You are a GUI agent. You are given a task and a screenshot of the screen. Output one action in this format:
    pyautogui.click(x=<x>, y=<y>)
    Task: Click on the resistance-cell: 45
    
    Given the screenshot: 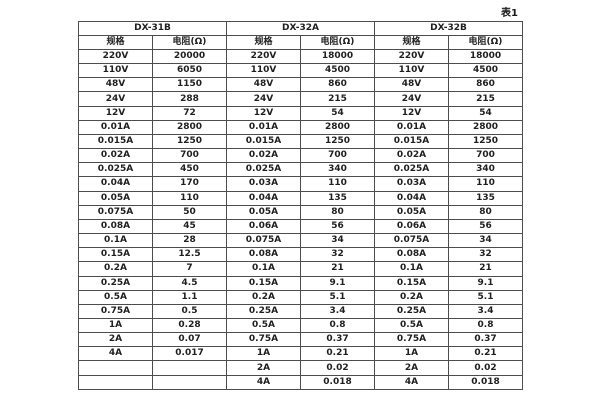 What is the action you would take?
    pyautogui.click(x=189, y=226)
    